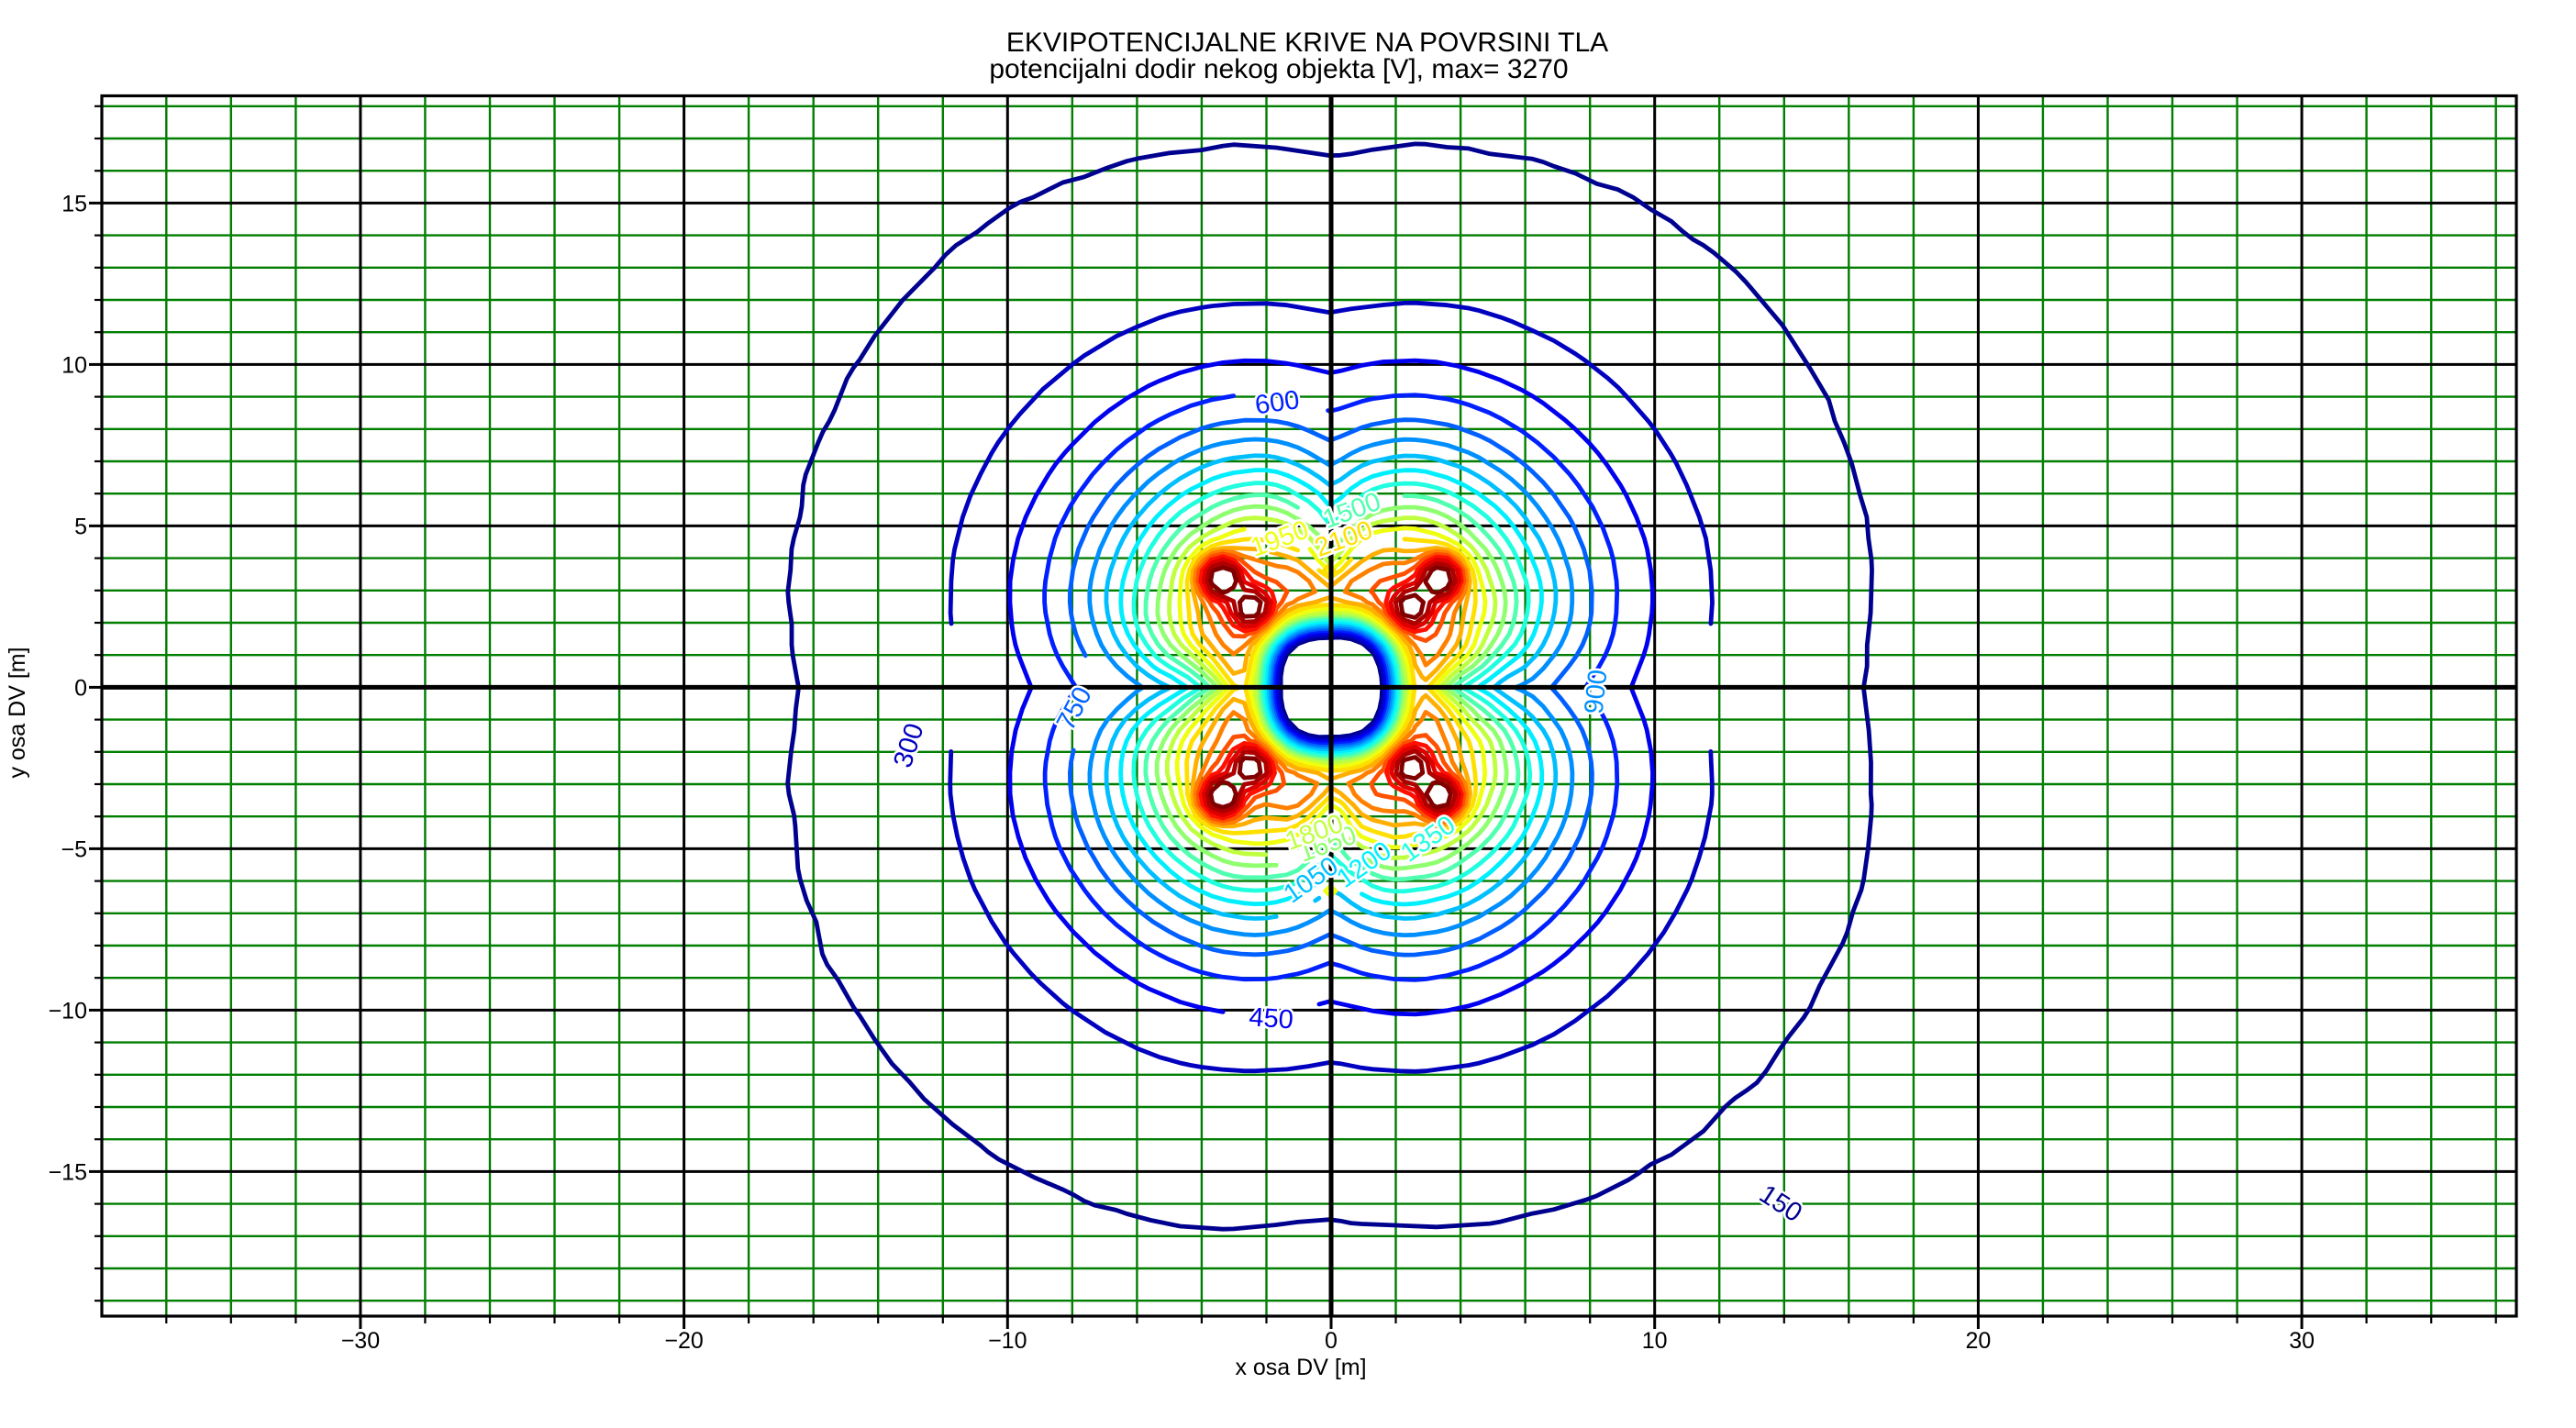  Describe the element at coordinates (1300, 1367) in the screenshot. I see `svg-text: x osa DV [m]` at that location.